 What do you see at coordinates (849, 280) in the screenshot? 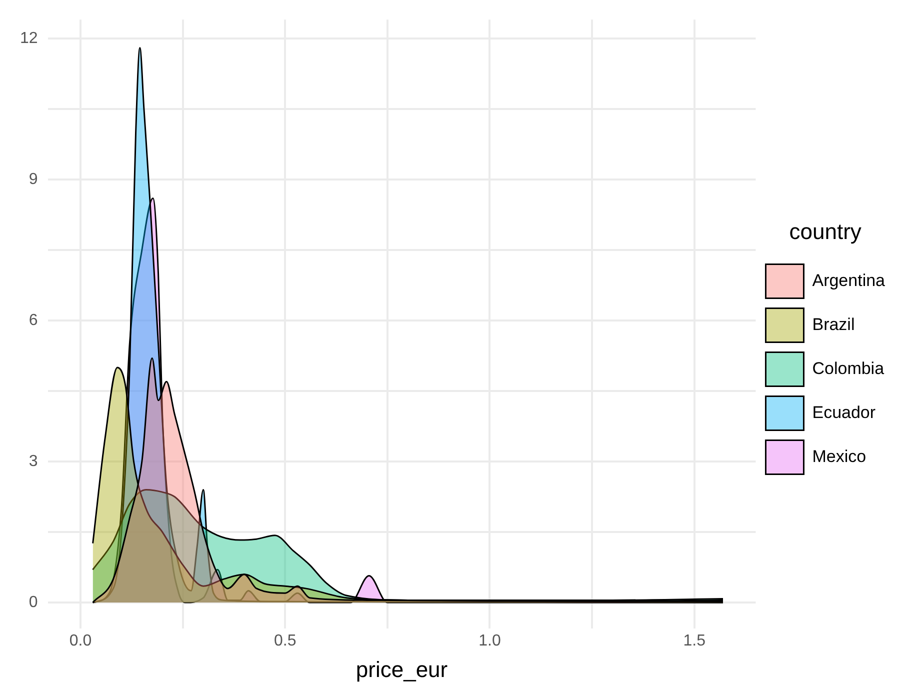
I see `legend-label: Argentina` at bounding box center [849, 280].